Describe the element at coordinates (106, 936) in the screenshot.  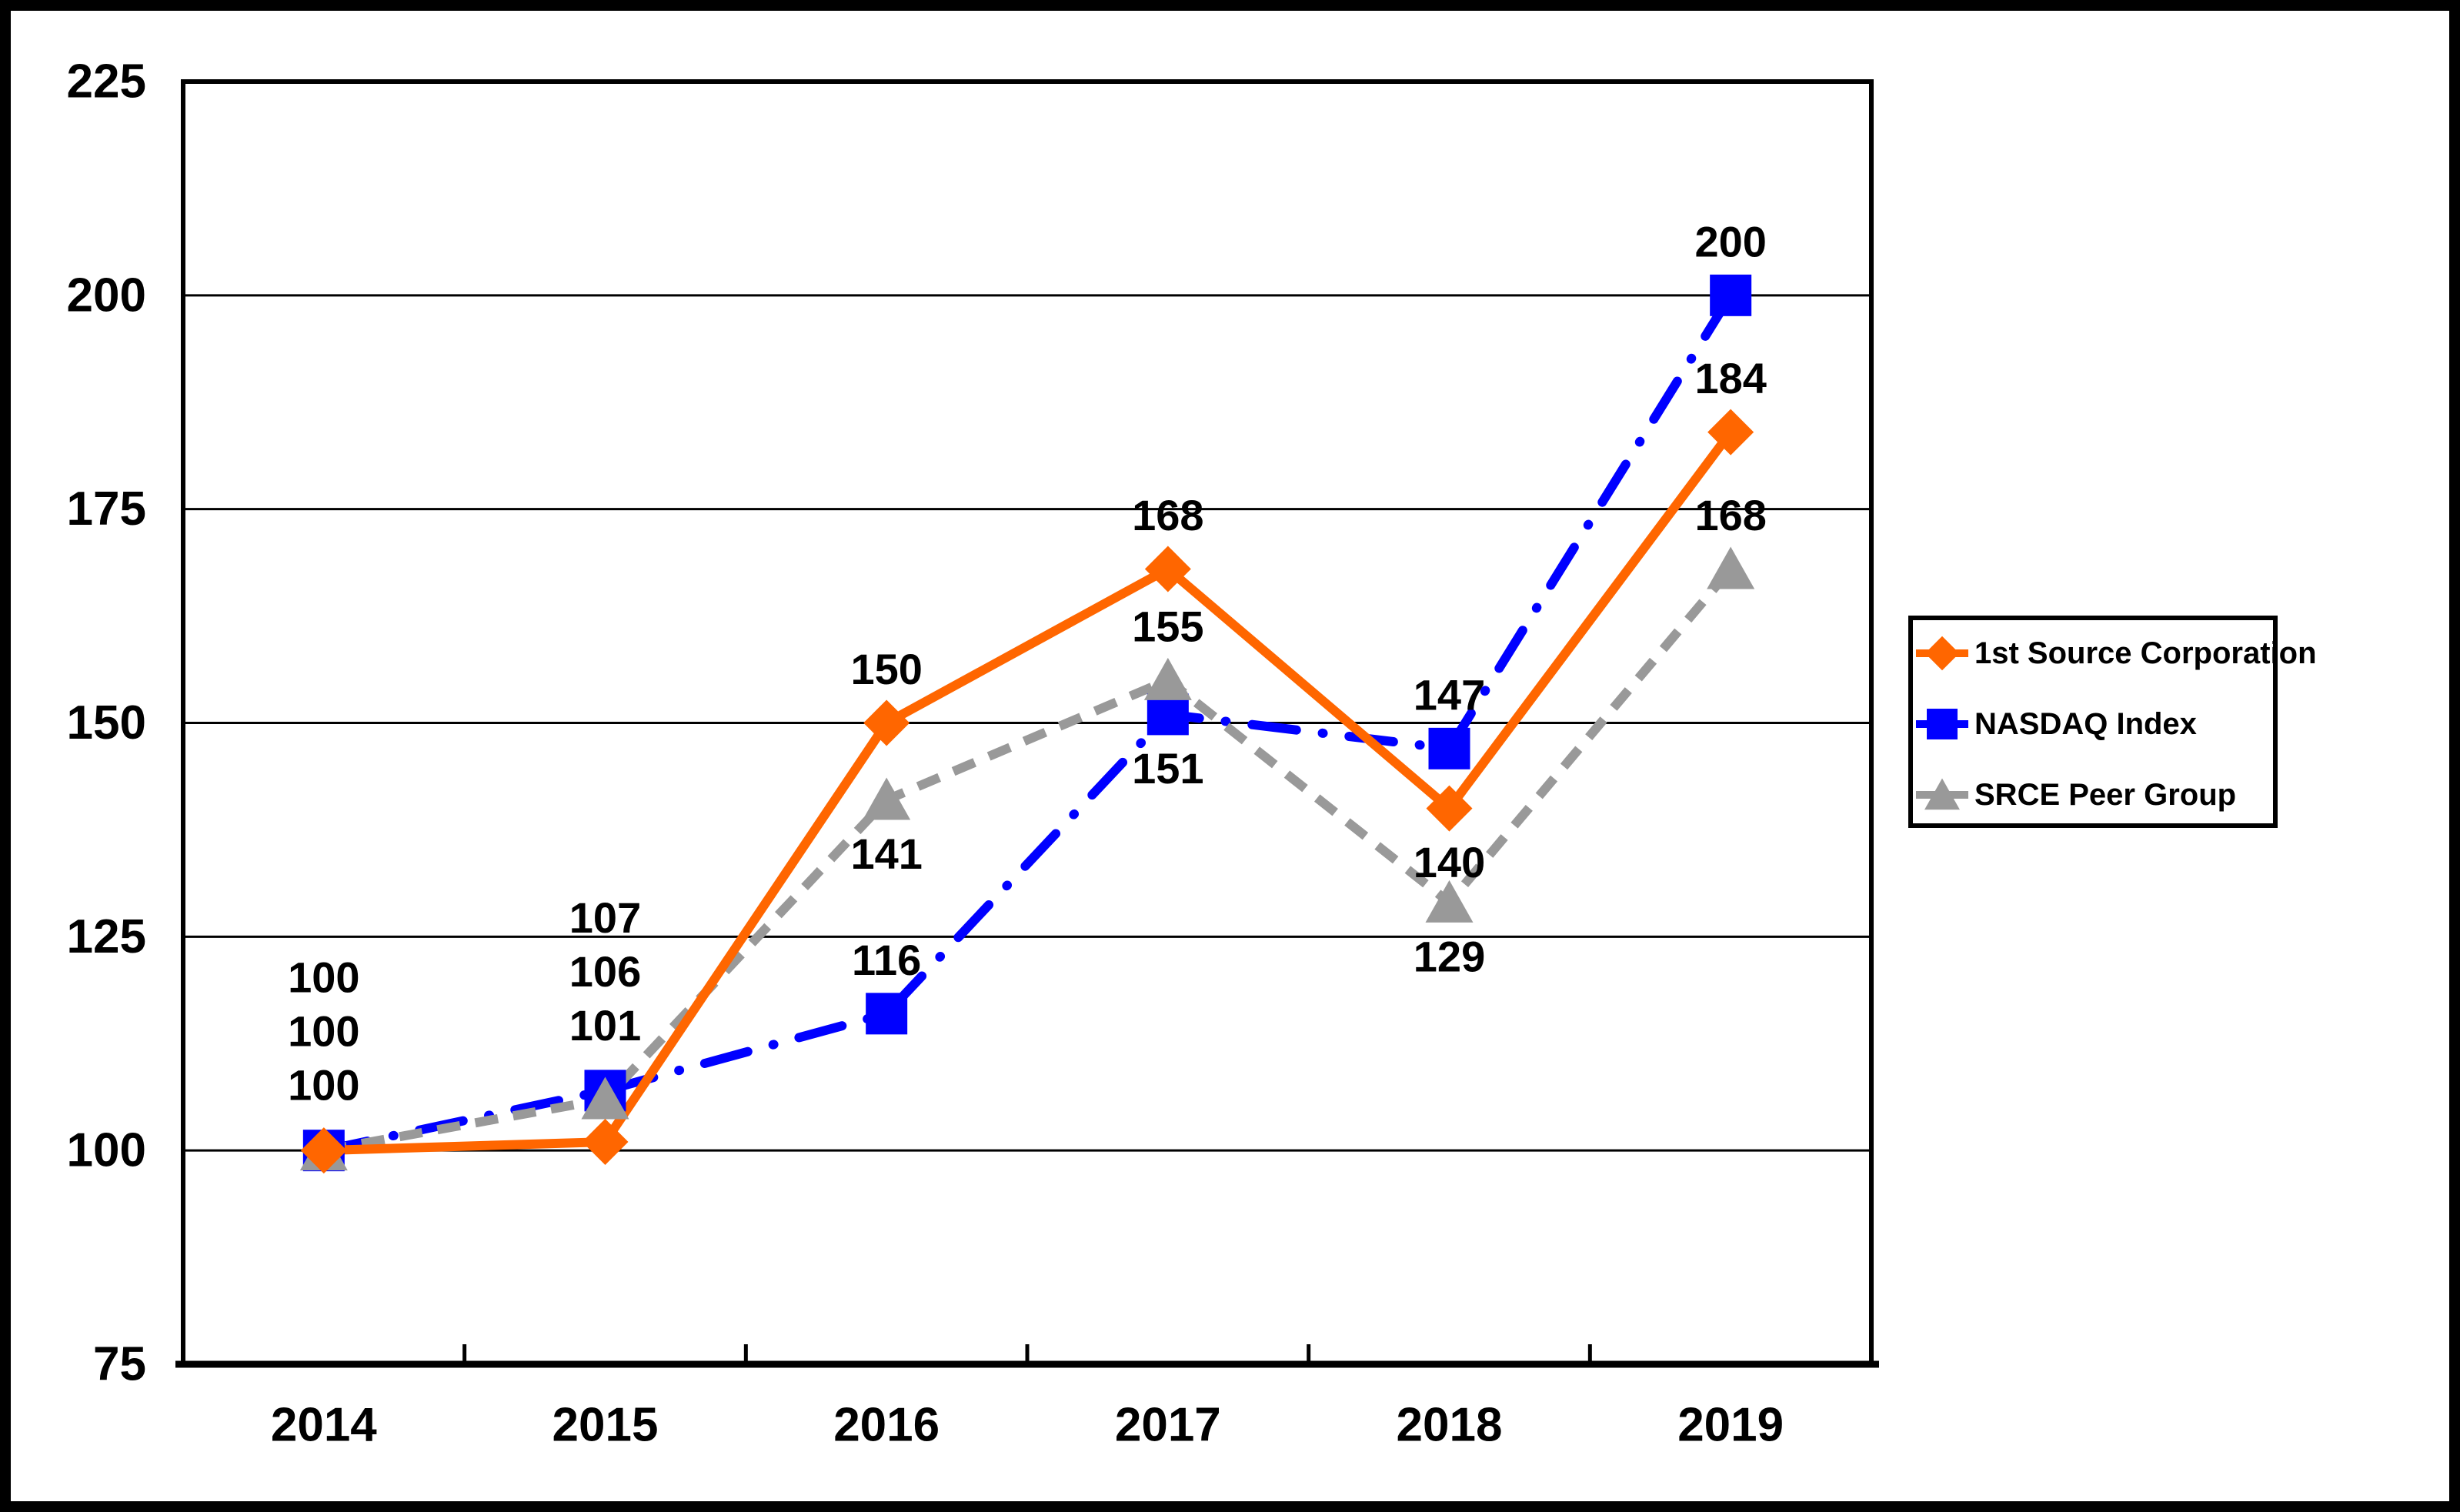
I see `y-tick-label: 125` at that location.